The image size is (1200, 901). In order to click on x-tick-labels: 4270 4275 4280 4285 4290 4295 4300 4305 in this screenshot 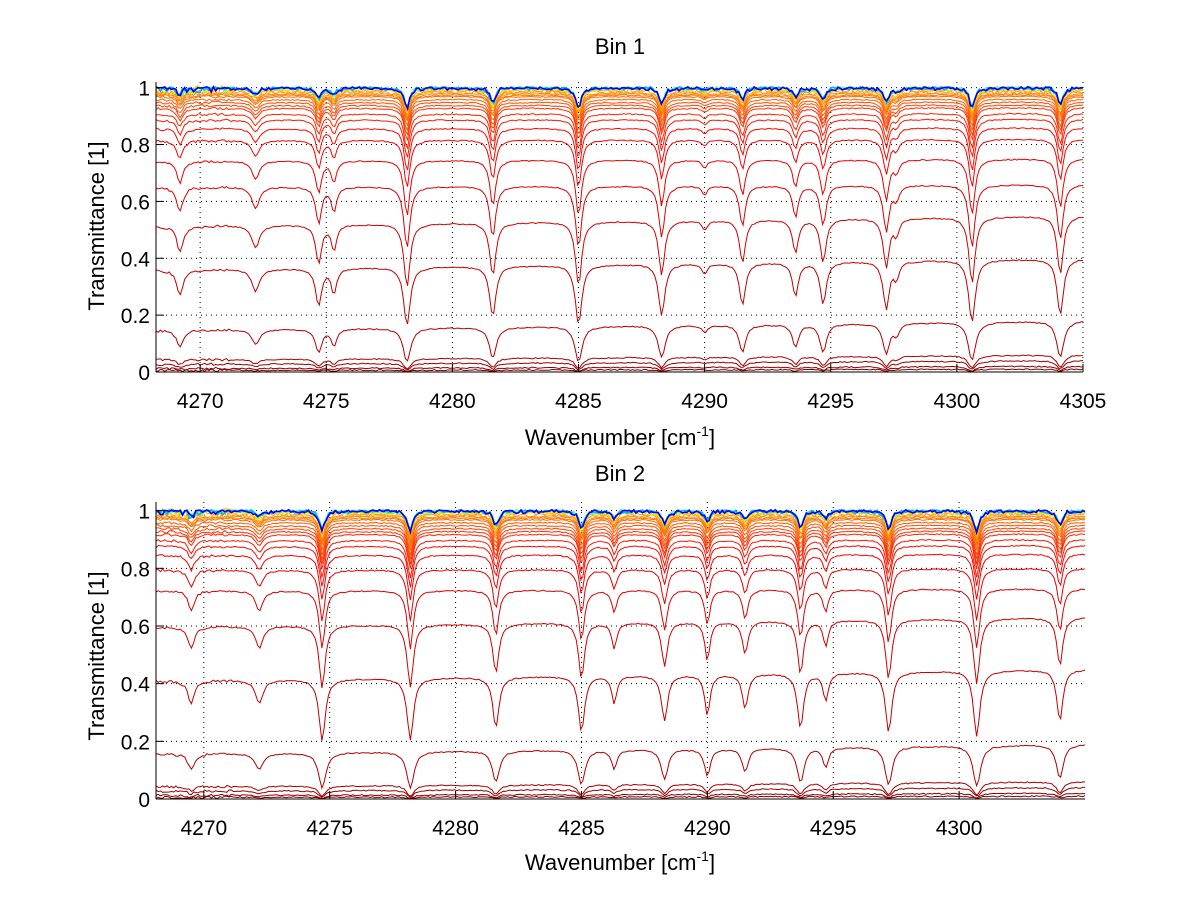, I will do `click(642, 401)`.